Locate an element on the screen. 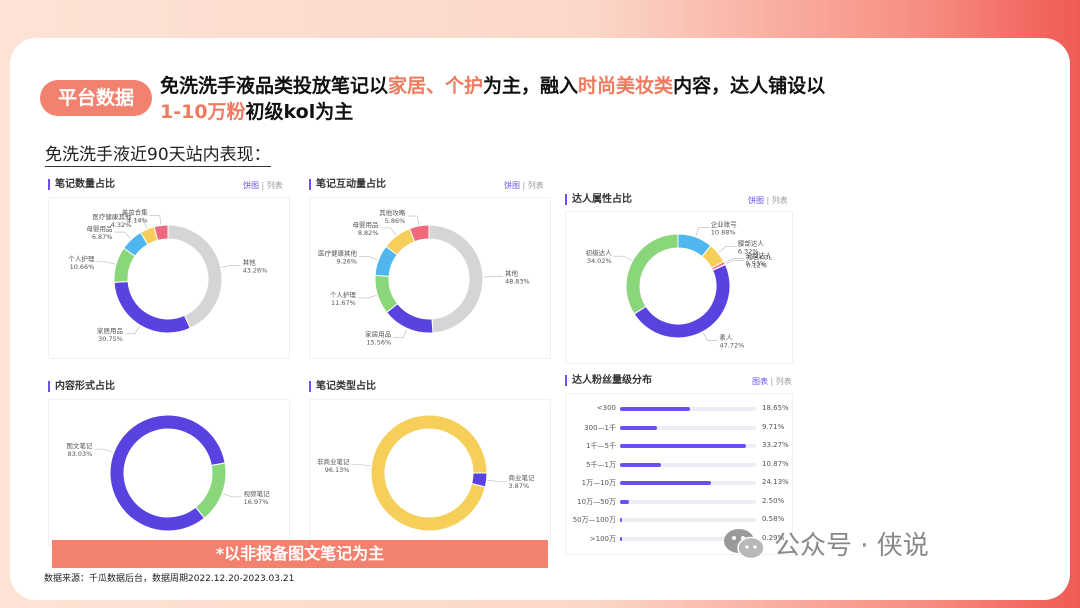 The width and height of the screenshot is (1080, 608). fan-distribution-category: 1万—10万 is located at coordinates (598, 483).